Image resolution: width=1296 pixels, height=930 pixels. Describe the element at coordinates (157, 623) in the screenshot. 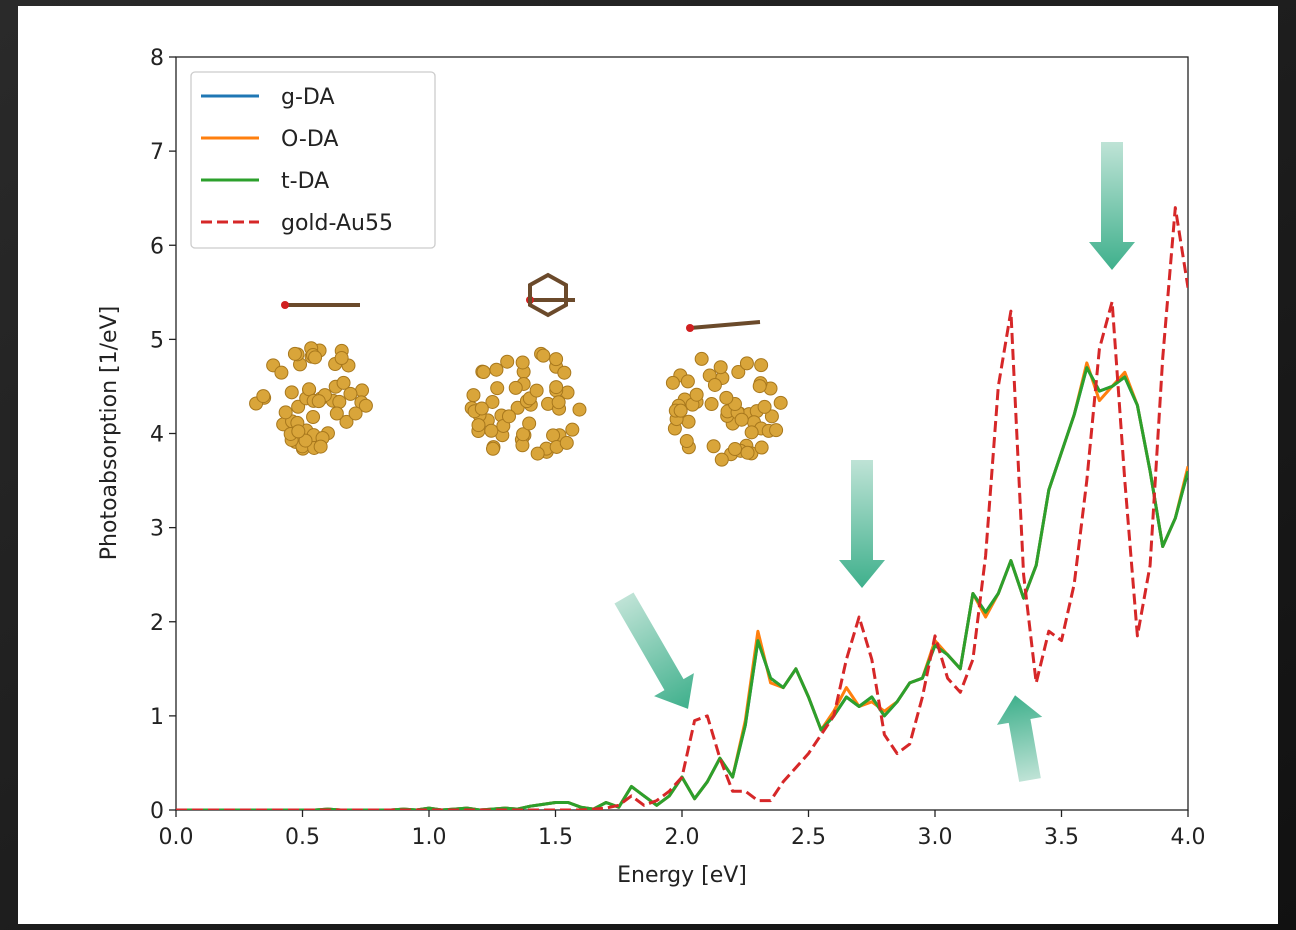

I see `y-tick-label: 2` at that location.